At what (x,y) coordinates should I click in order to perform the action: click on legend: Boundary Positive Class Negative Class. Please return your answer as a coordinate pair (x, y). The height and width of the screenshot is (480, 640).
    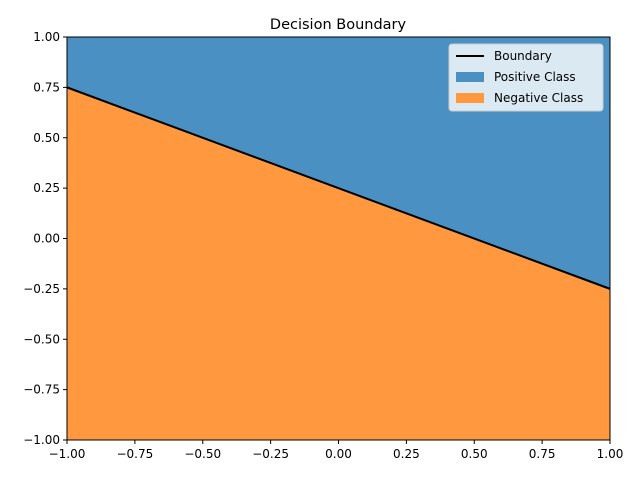
    Looking at the image, I should click on (526, 77).